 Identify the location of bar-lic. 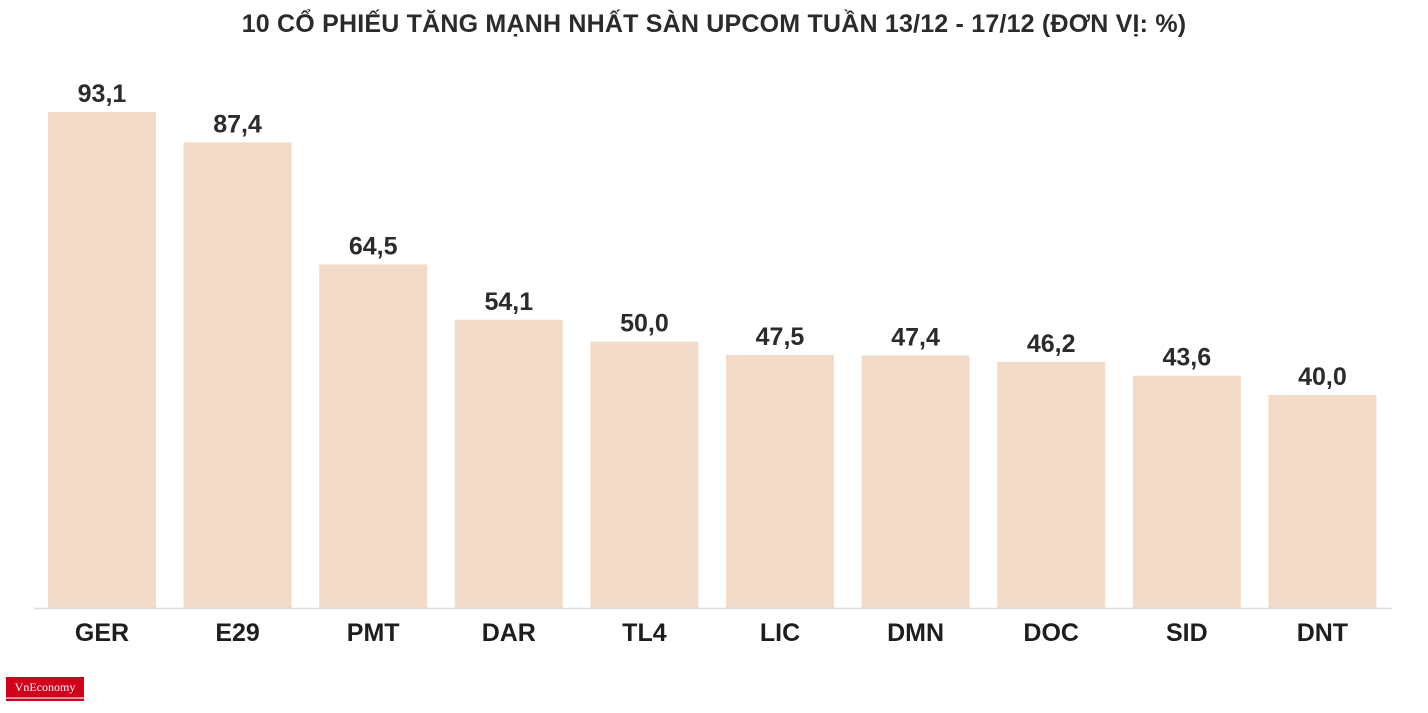
(780, 481).